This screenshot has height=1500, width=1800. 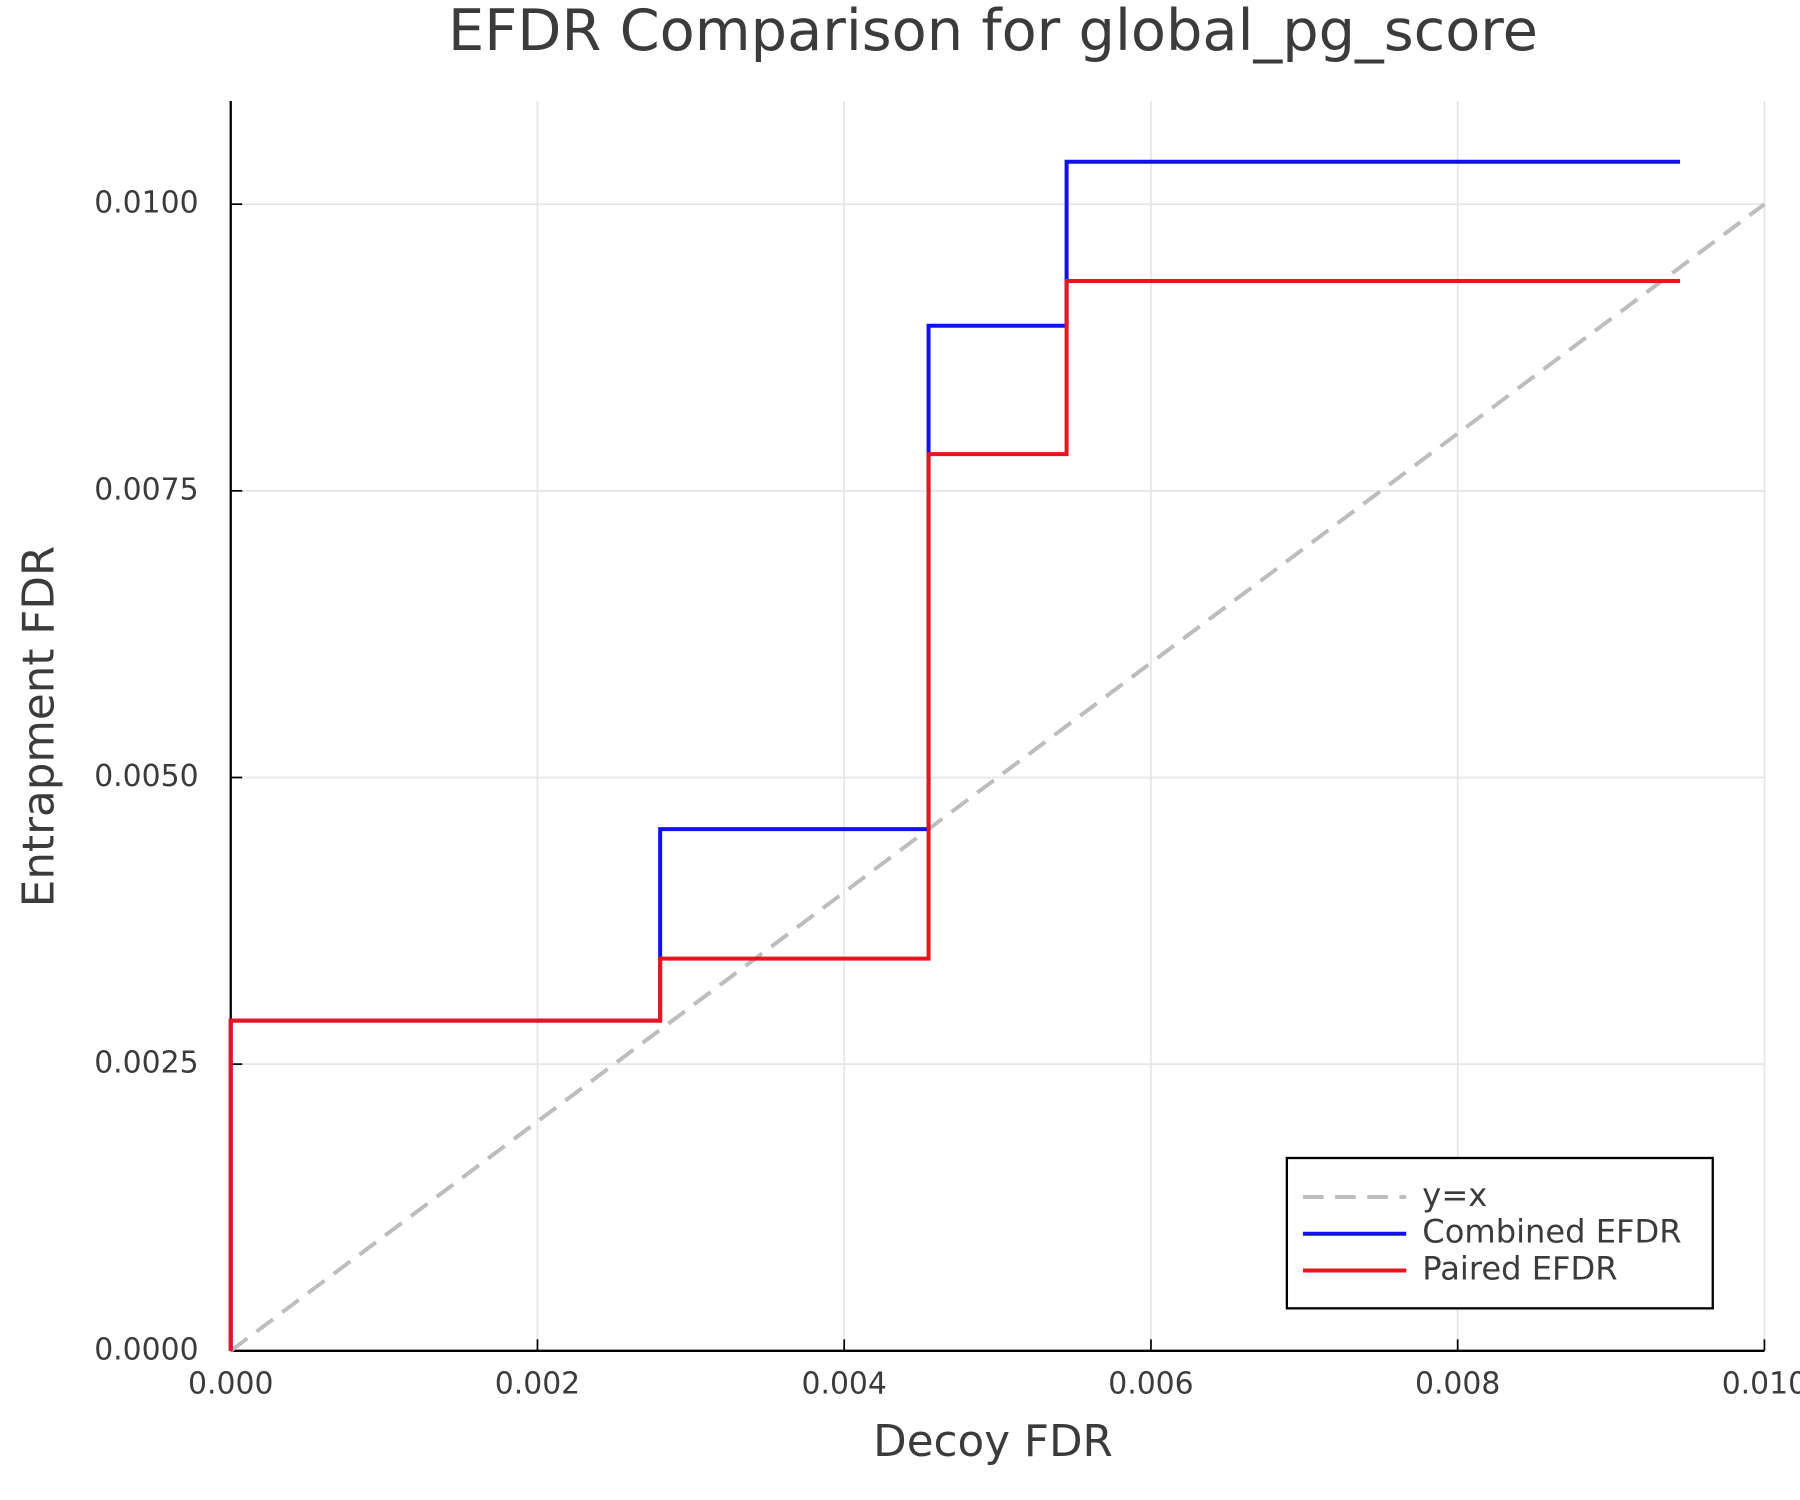 I want to click on x-tick-label: 0.006, so click(x=1150, y=1384).